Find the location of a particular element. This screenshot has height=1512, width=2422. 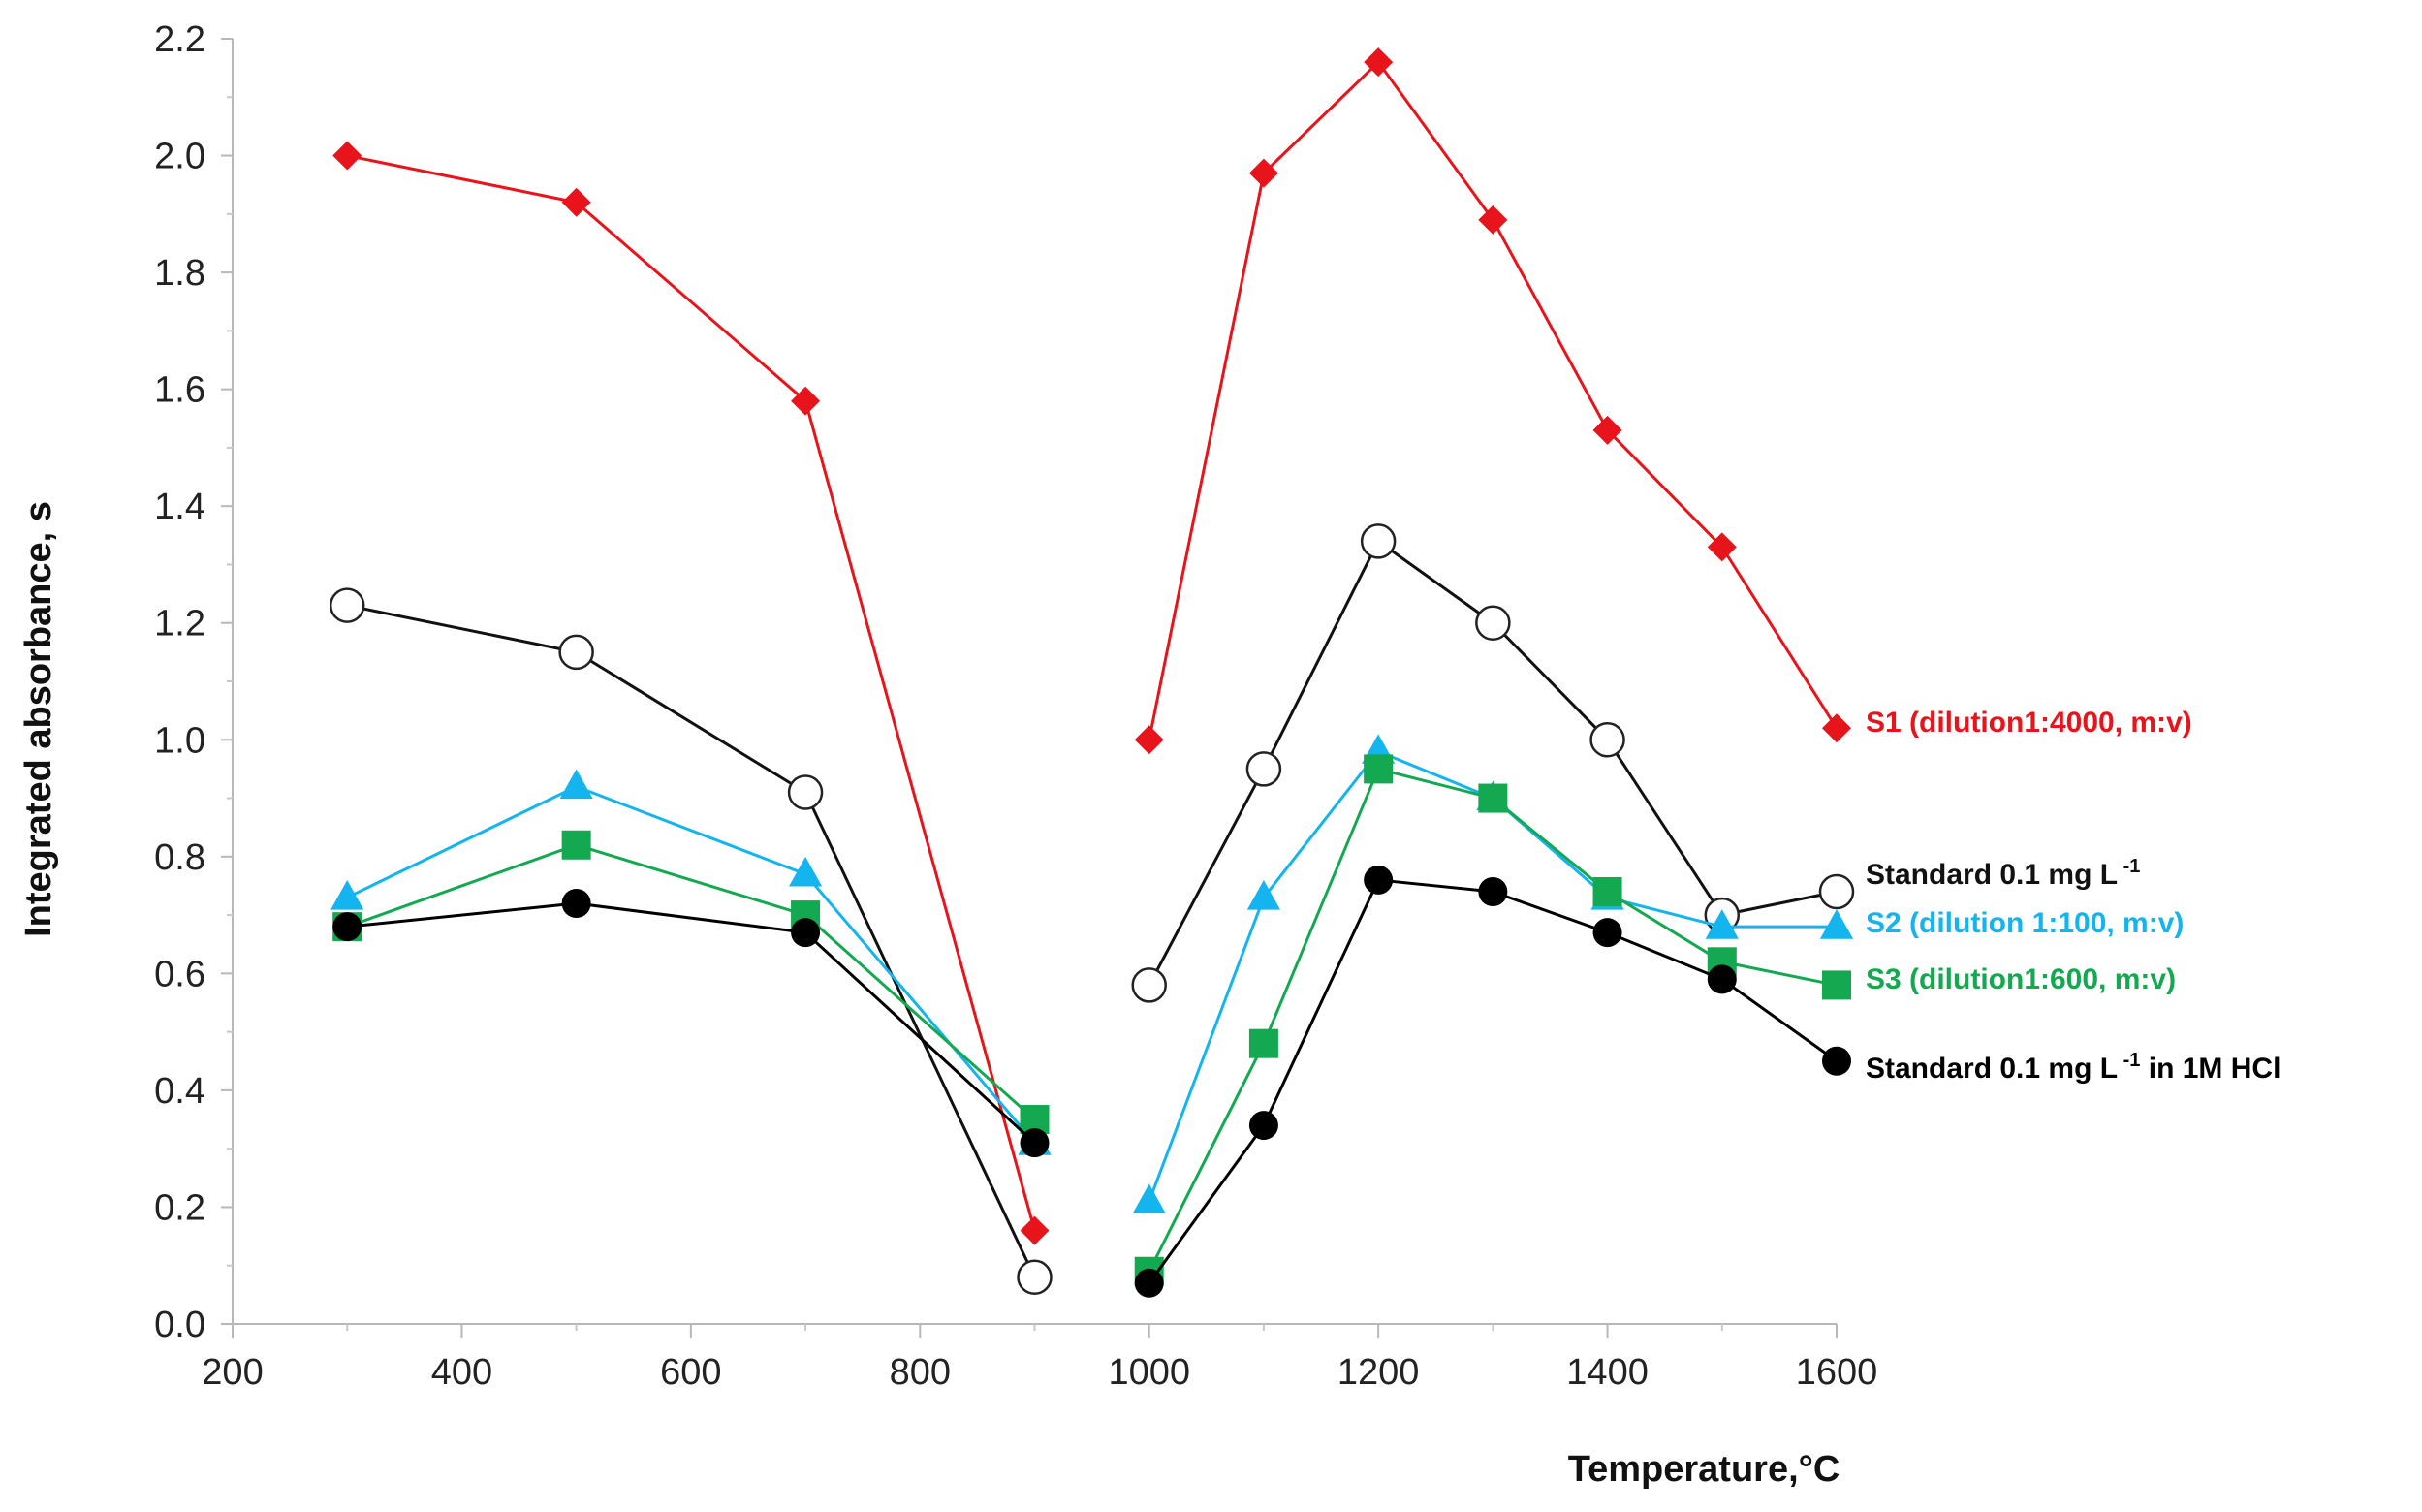

y-tick-label: 0.2 is located at coordinates (179, 1208).